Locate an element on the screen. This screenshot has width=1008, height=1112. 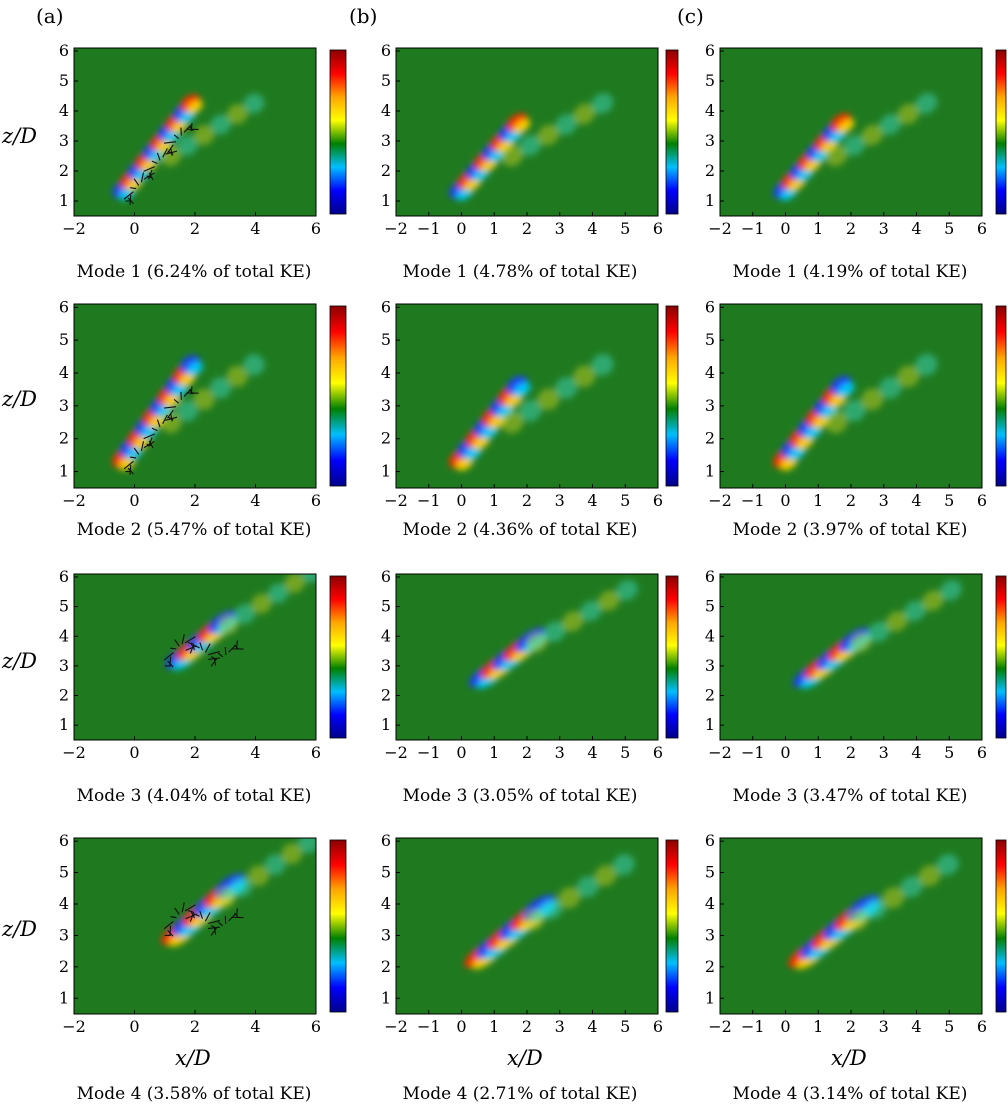
panel-b-mode-2: 1 2 3 4 5 6 −2 −1 0 1 2 3 4 5 6 is located at coordinates (530, 403).